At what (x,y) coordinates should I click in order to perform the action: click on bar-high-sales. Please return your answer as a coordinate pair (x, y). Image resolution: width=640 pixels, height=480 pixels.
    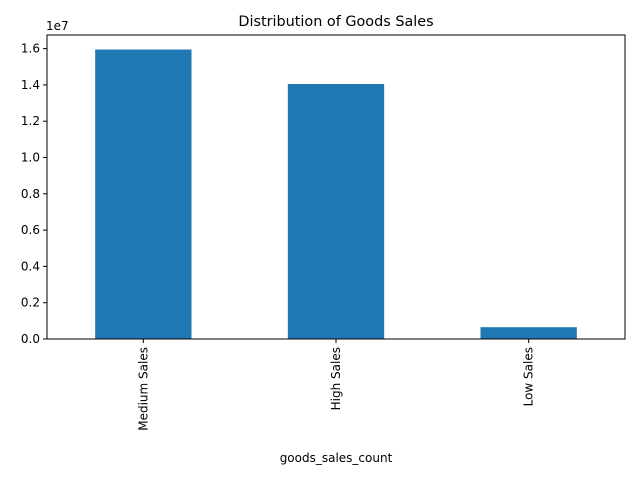
    Looking at the image, I should click on (336, 211).